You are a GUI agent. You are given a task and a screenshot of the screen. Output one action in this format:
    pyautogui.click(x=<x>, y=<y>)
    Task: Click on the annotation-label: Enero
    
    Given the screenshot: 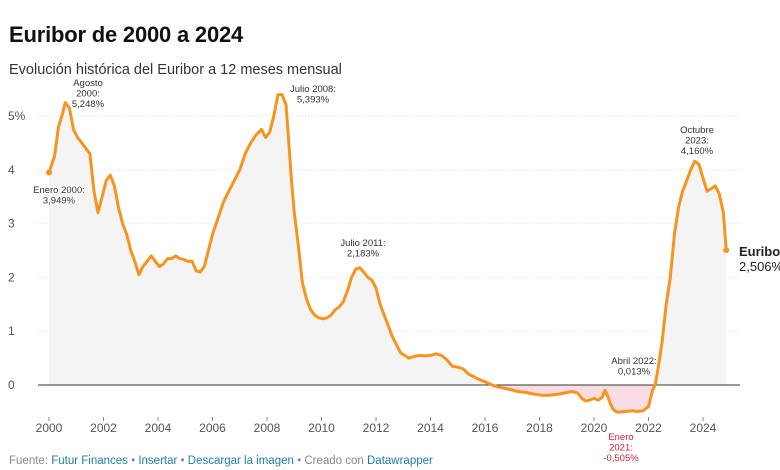 What is the action you would take?
    pyautogui.click(x=620, y=437)
    